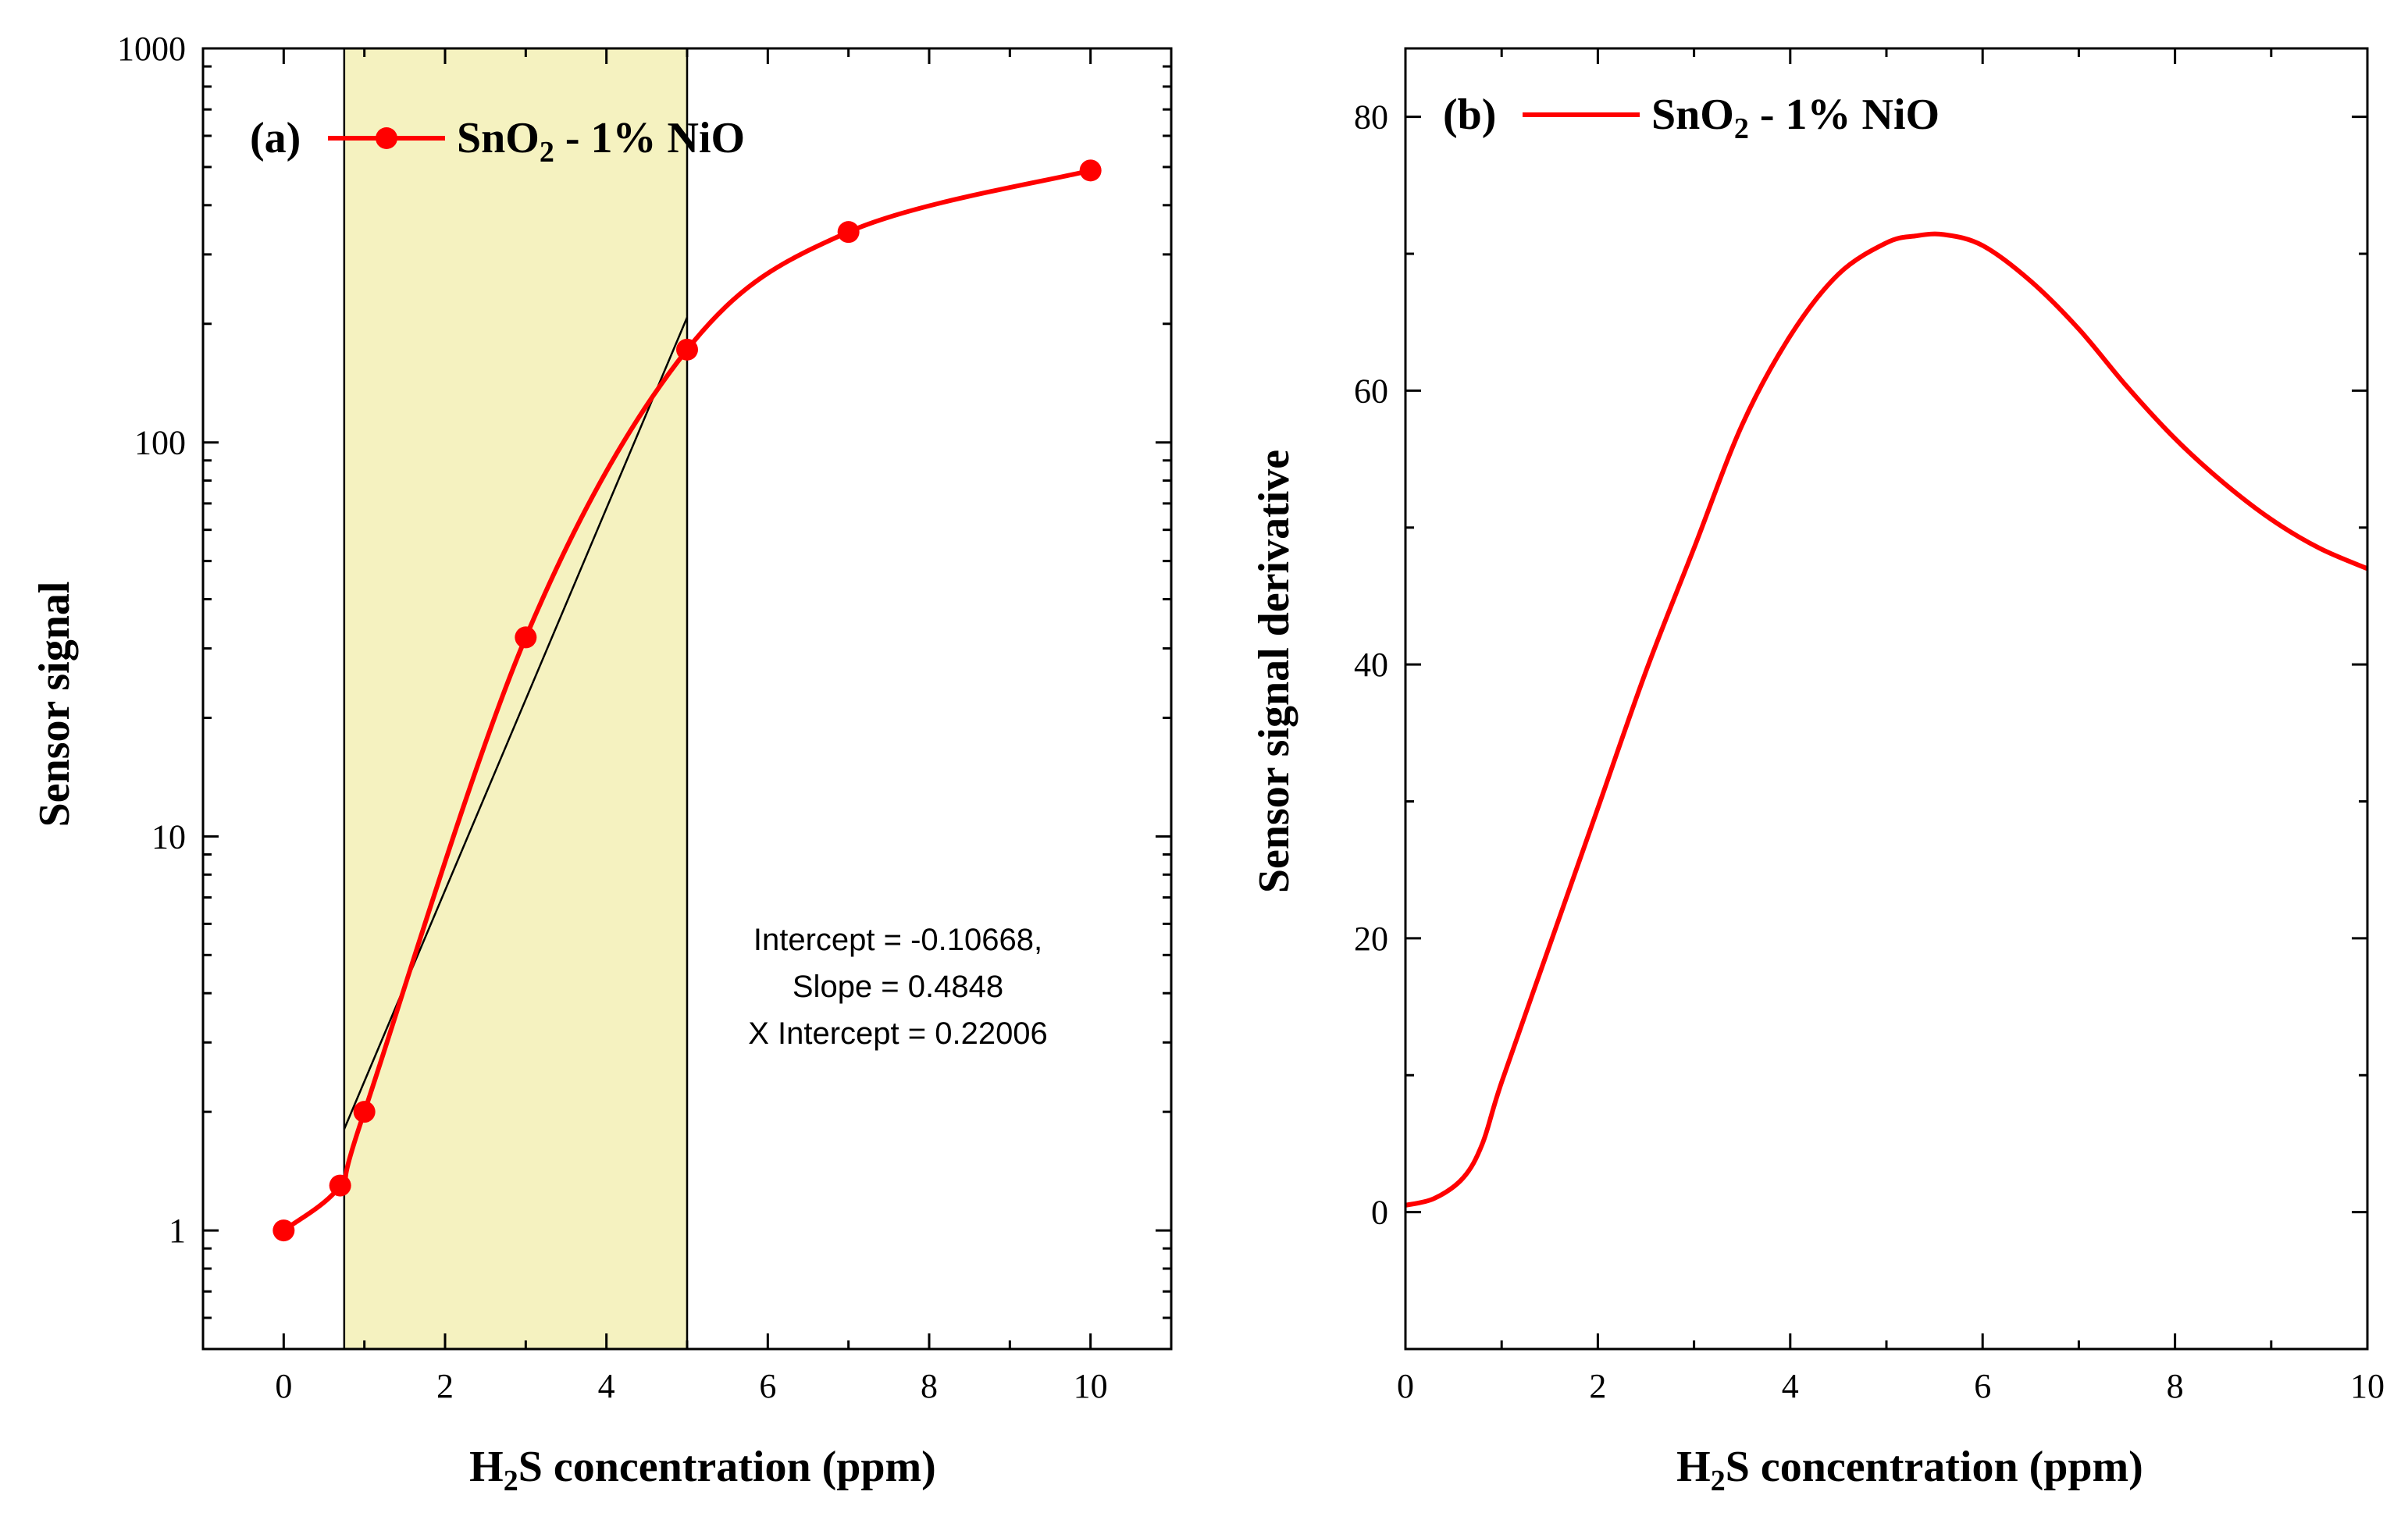 The height and width of the screenshot is (1520, 2408). Describe the element at coordinates (386, 138) in the screenshot. I see `legend-marker` at that location.